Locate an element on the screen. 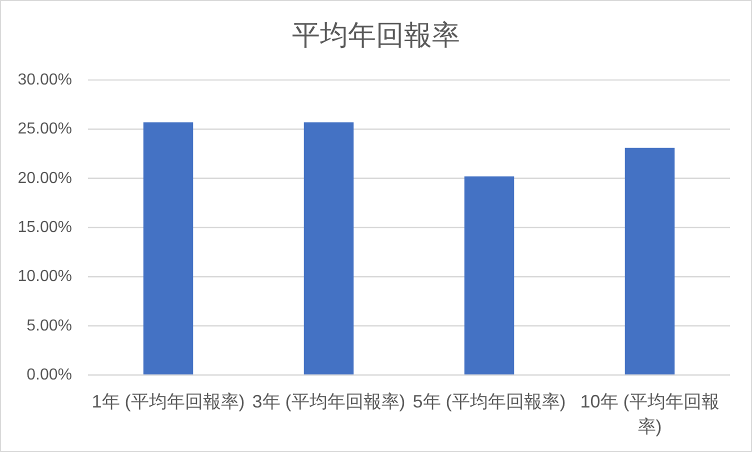 This screenshot has width=752, height=452. x-tick-label: 3年 (平均年回報率) is located at coordinates (328, 400).